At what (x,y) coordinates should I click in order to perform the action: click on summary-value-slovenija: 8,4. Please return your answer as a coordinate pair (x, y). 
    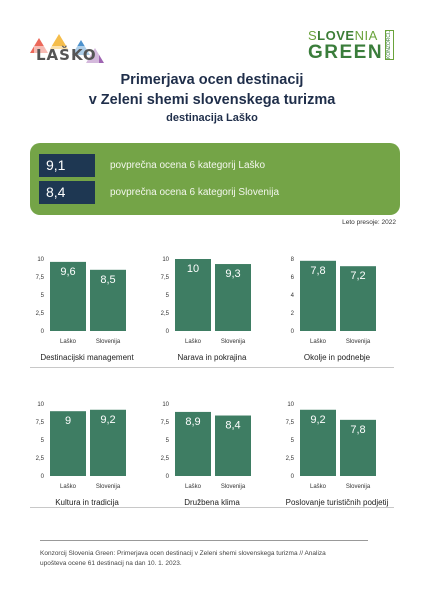
    Looking at the image, I should click on (67, 192).